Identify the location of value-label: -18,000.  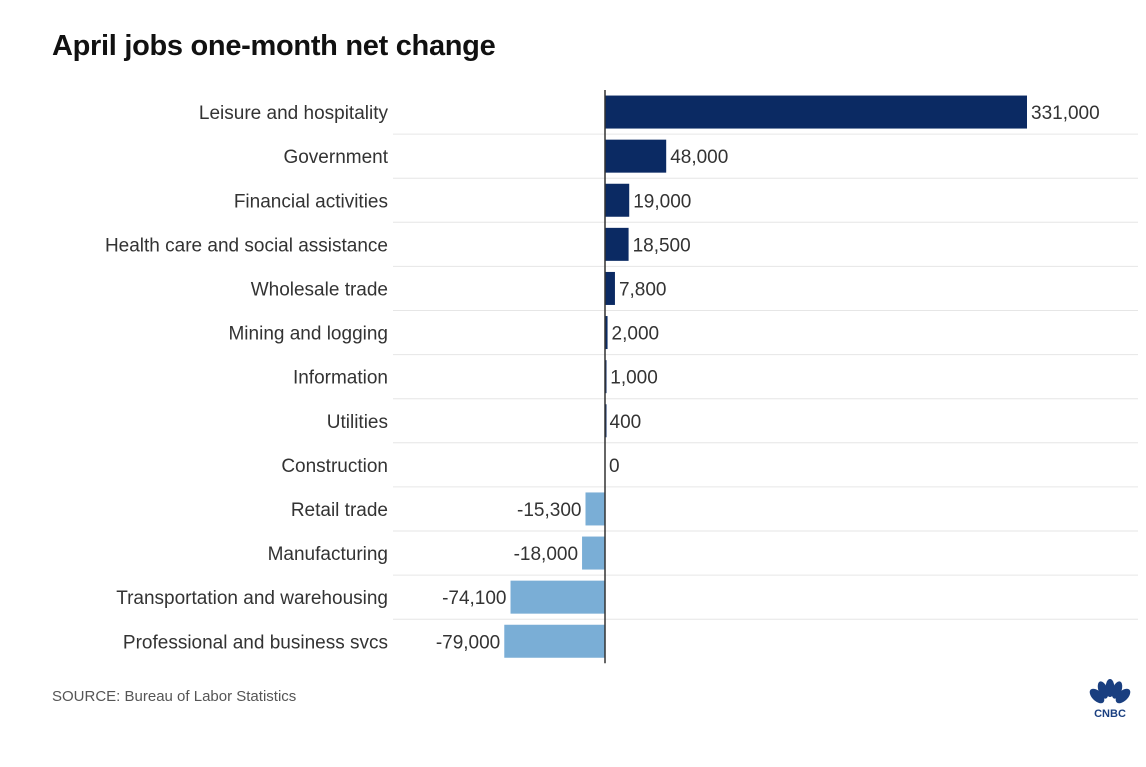
(546, 554).